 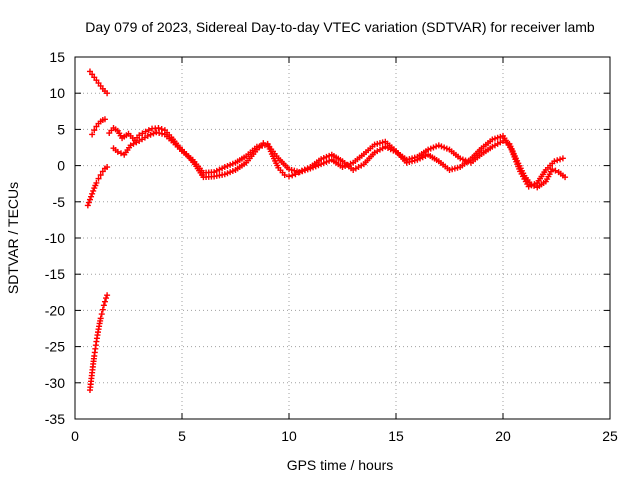 I want to click on y-tick-label: -30, so click(x=55, y=383).